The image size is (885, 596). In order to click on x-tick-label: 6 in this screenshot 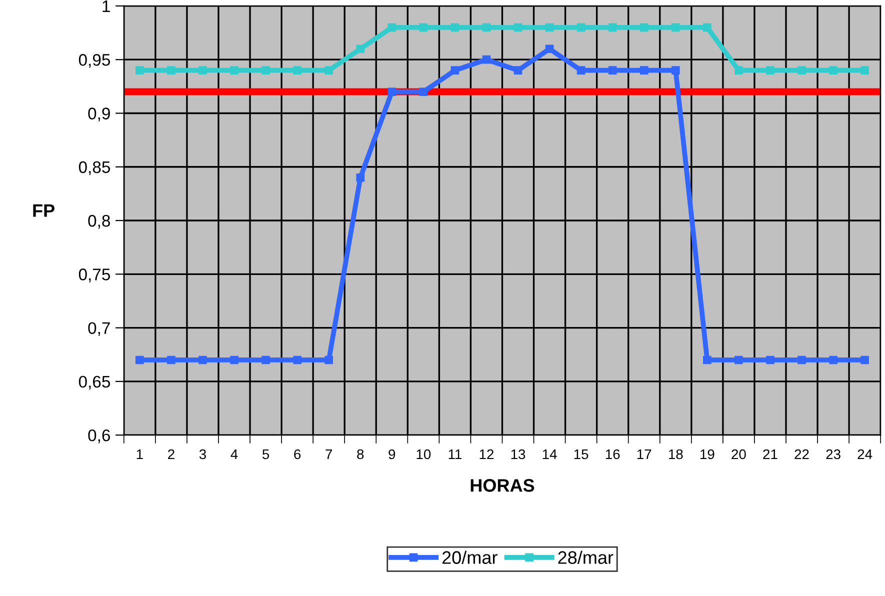, I will do `click(297, 454)`.